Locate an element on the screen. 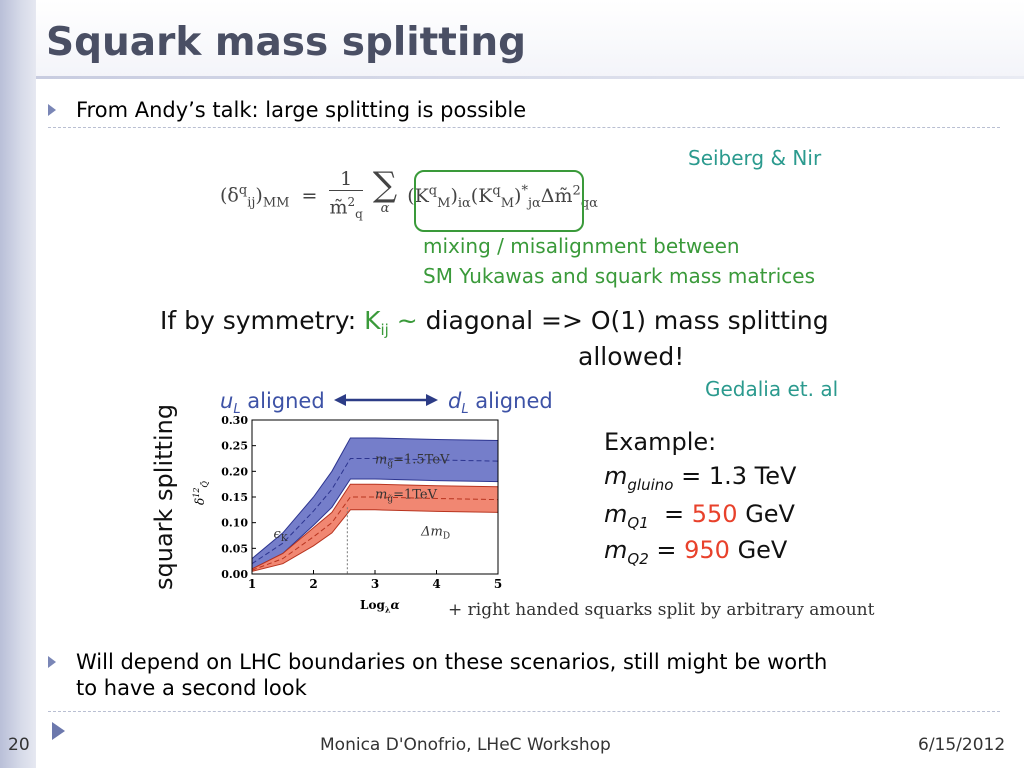 This screenshot has width=1024, height=768. mixing-note-line1: mixing / misalignment between is located at coordinates (581, 246).